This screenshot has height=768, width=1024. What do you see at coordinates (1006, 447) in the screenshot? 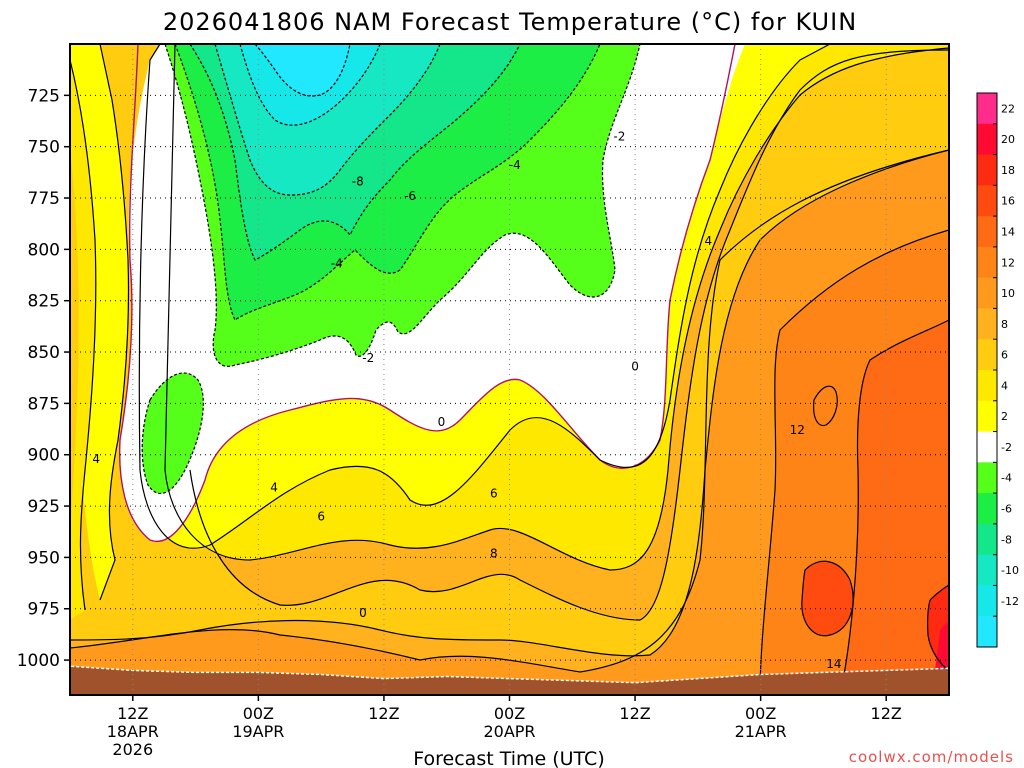
I see `colorbar-label: -2` at bounding box center [1006, 447].